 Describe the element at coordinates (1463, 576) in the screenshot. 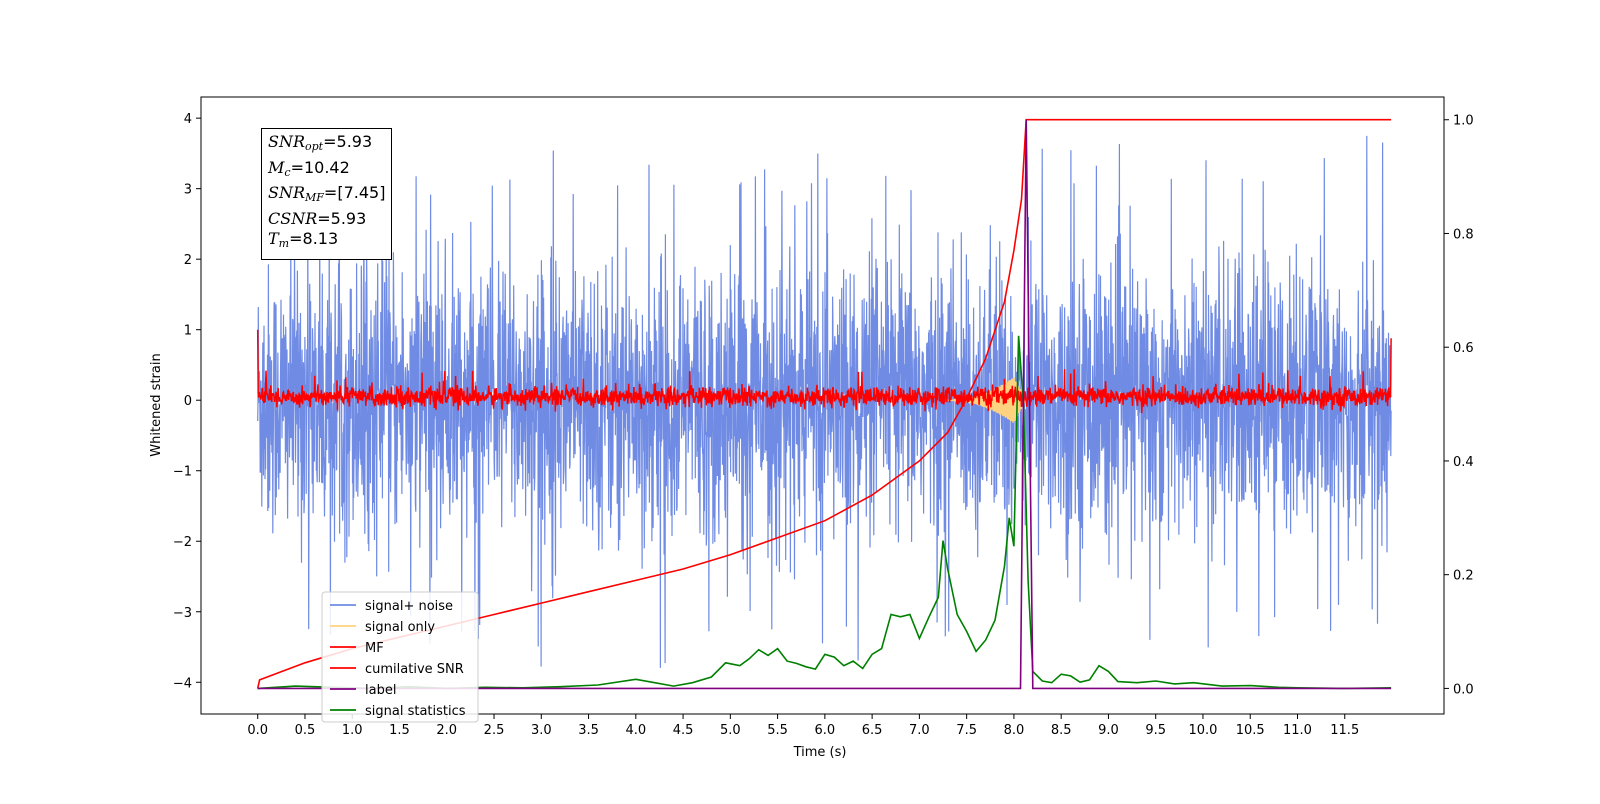

I see `y2-tick-label: 0.2` at that location.